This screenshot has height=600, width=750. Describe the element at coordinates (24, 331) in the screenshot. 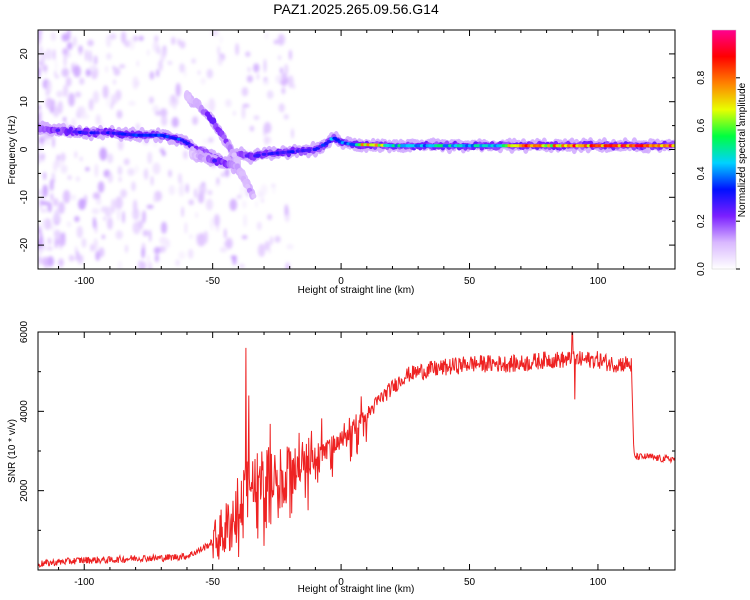

I see `snr-ytick-label: 6000` at that location.